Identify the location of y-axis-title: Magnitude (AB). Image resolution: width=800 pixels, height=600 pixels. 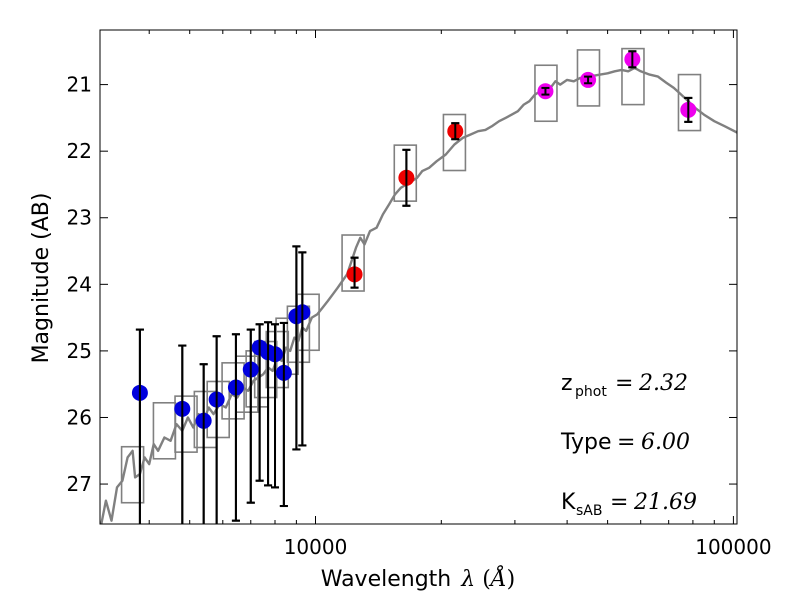
(41, 278).